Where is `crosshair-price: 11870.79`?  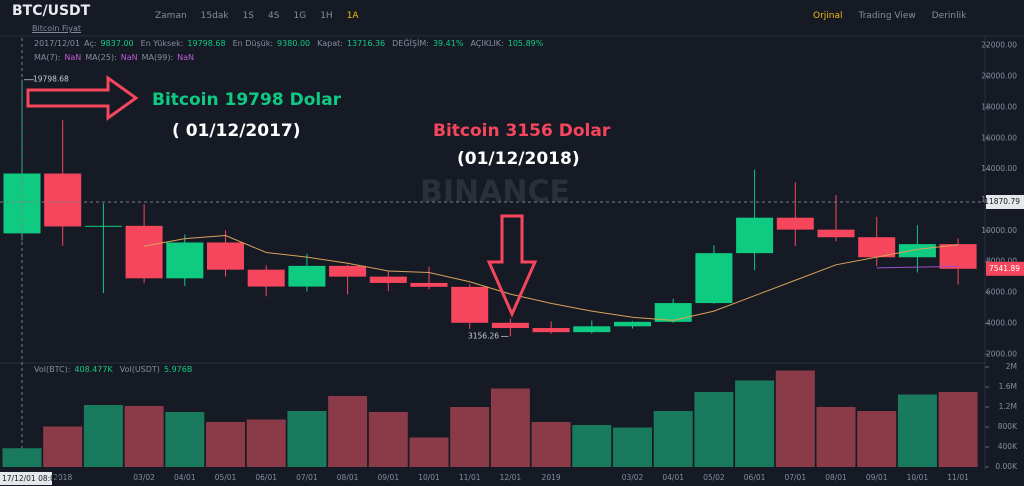
crosshair-price: 11870.79 is located at coordinates (1002, 201).